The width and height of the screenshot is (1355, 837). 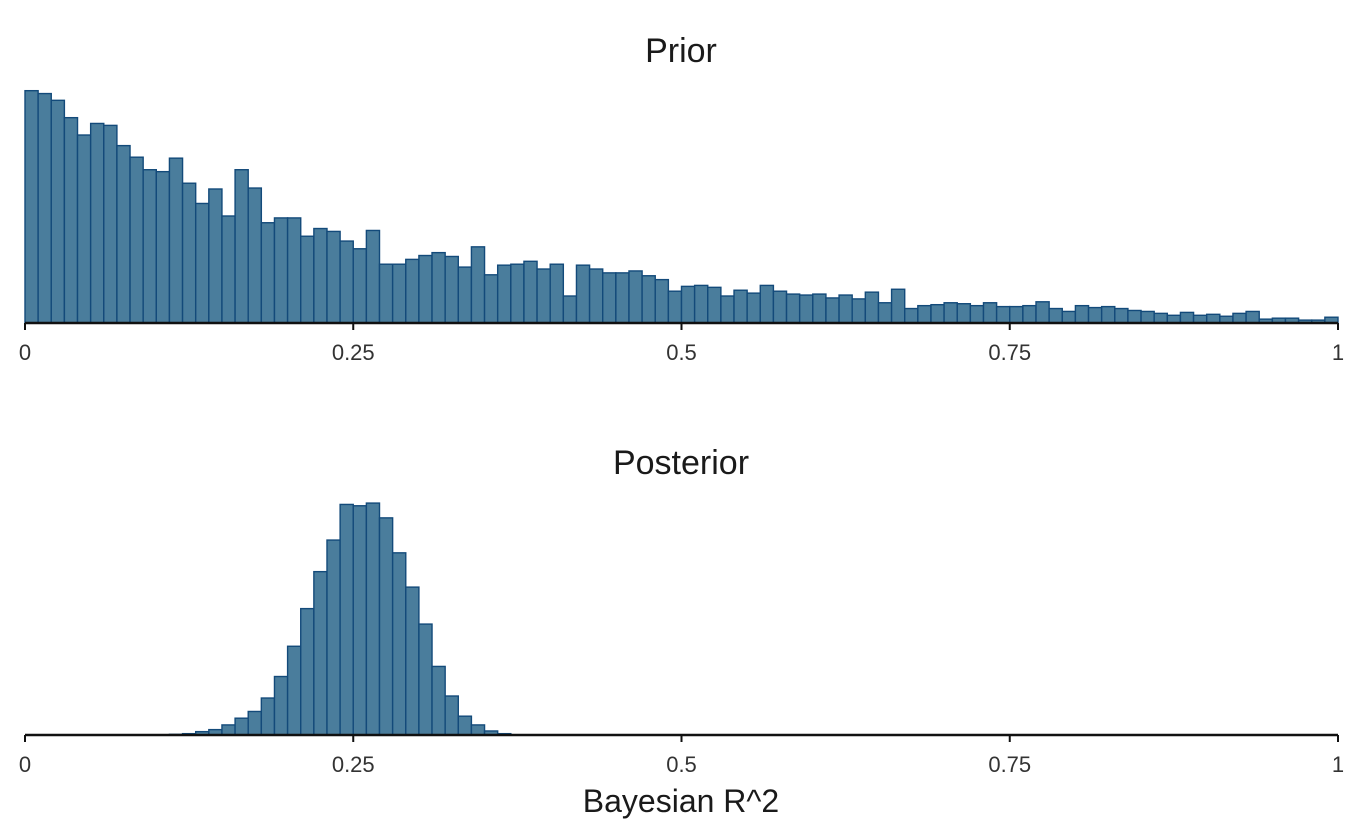 What do you see at coordinates (25, 764) in the screenshot?
I see `x-tick-label: 0` at bounding box center [25, 764].